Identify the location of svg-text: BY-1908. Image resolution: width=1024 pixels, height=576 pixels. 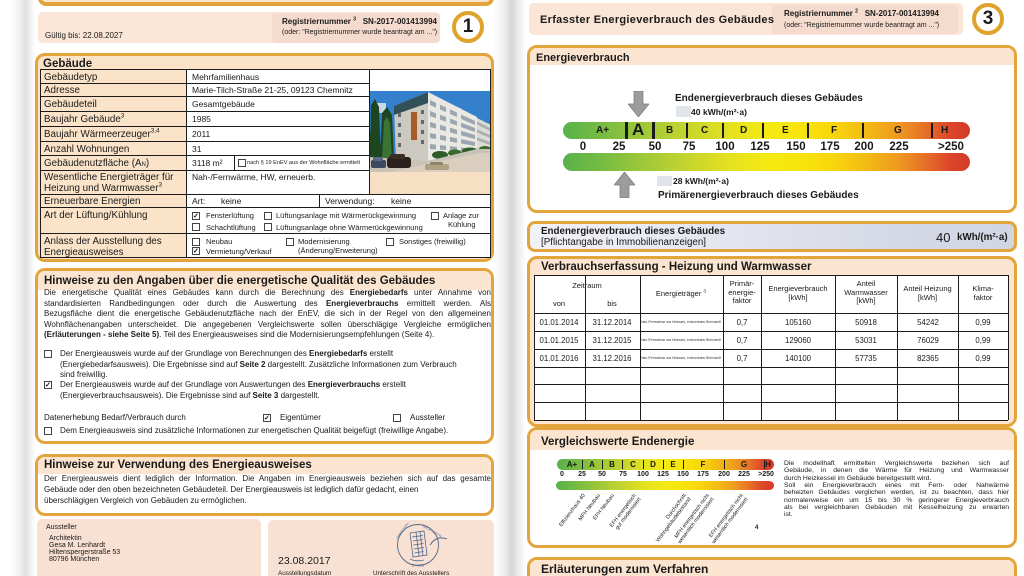
(418, 566).